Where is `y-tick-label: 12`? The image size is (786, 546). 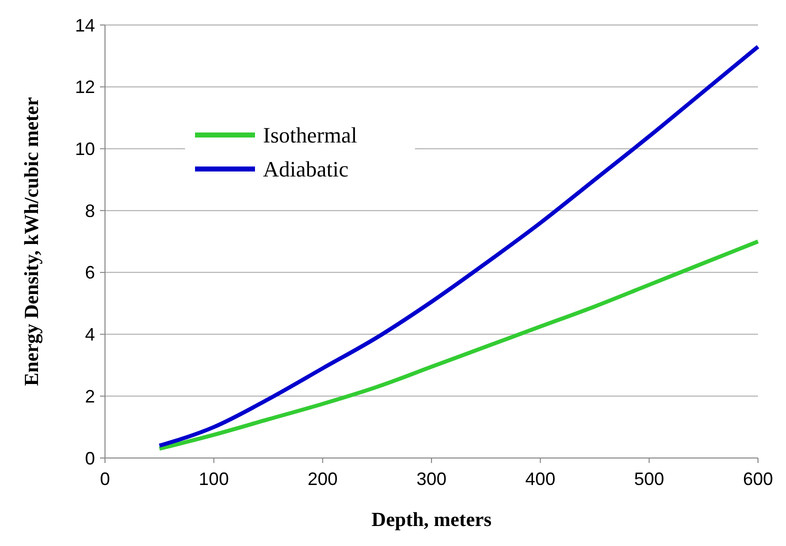
y-tick-label: 12 is located at coordinates (84, 87).